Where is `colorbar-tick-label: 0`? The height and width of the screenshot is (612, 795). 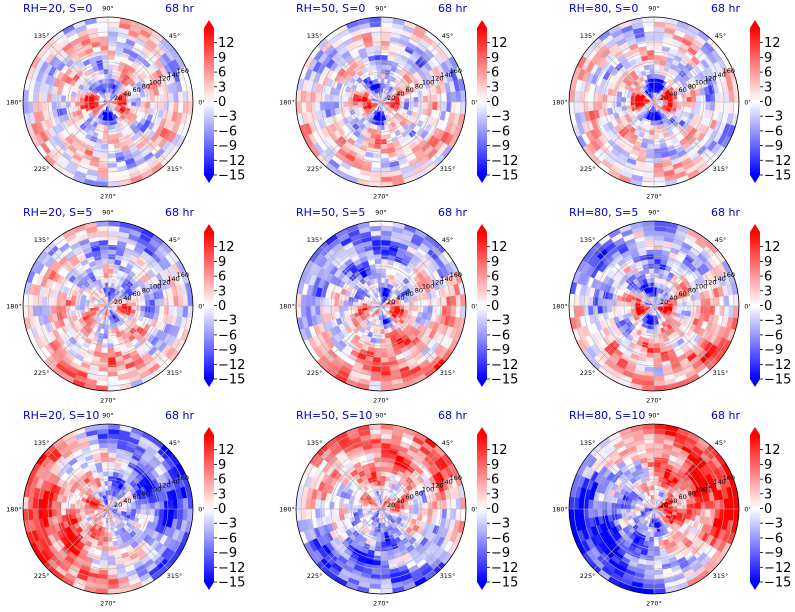 colorbar-tick-label: 0 is located at coordinates (768, 102).